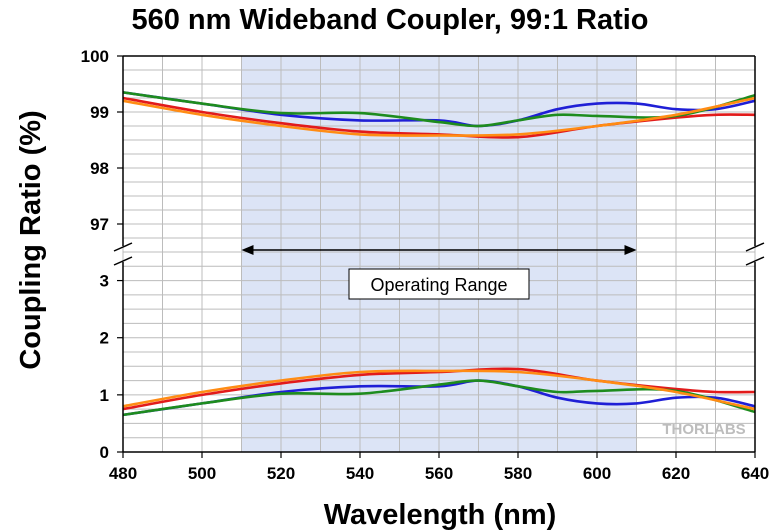 This screenshot has width=780, height=532. I want to click on arrow-head-left, so click(247, 250).